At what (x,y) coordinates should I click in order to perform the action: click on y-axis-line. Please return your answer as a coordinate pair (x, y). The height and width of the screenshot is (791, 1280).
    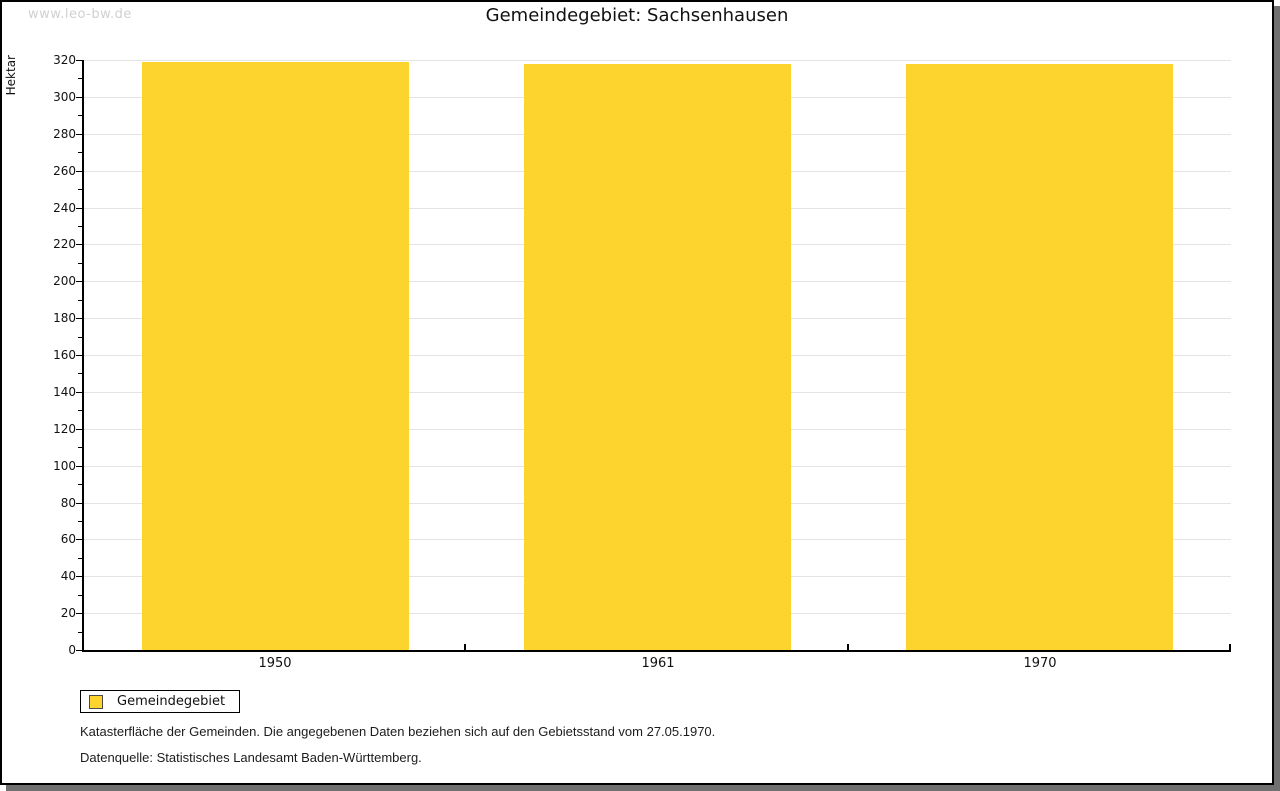
    Looking at the image, I should click on (83, 356).